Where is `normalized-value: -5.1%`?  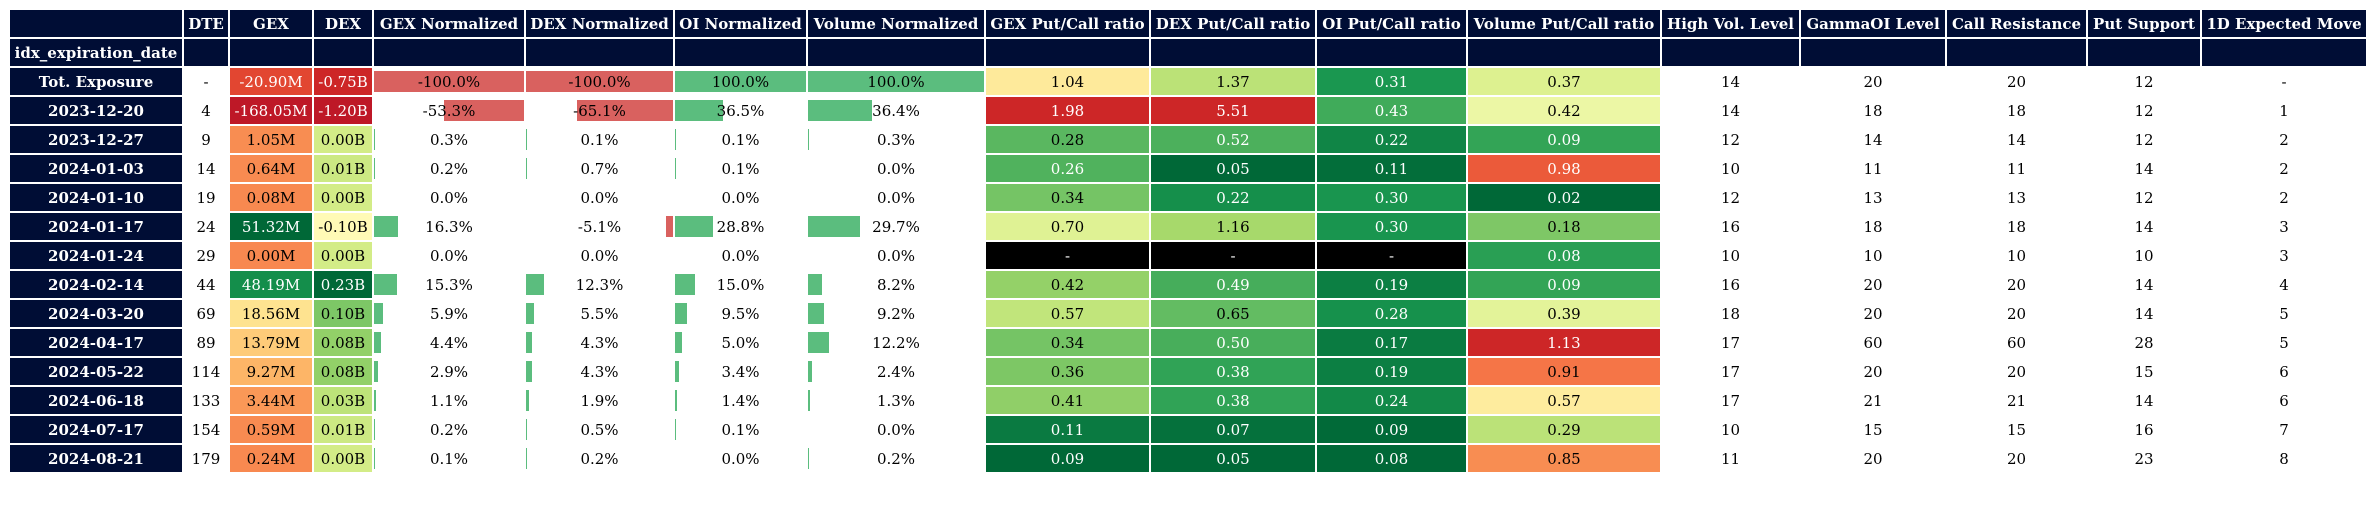 normalized-value: -5.1% is located at coordinates (599, 226).